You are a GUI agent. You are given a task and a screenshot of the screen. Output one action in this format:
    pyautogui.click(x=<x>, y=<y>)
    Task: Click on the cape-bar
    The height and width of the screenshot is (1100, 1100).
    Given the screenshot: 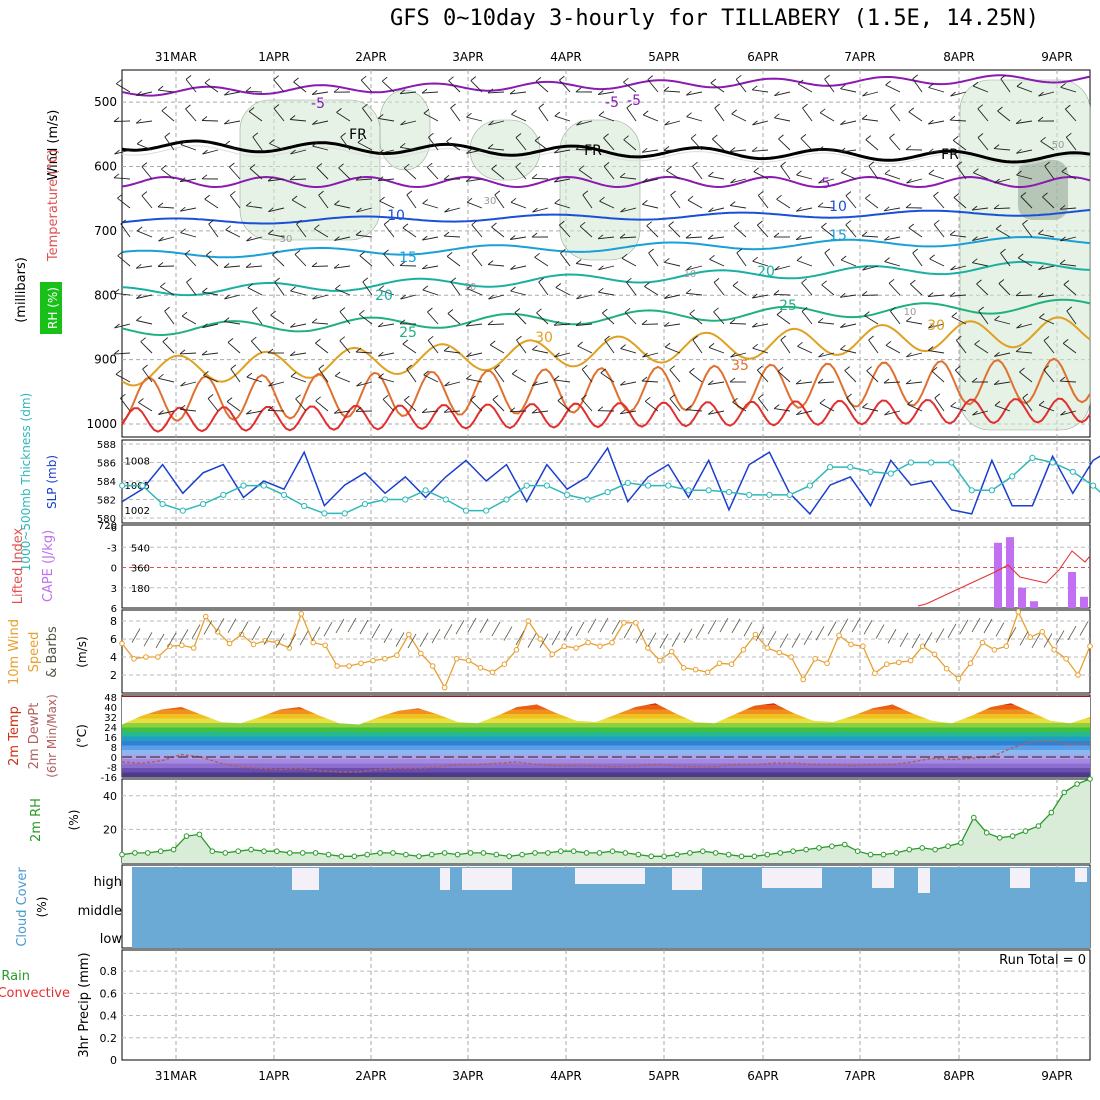 What is the action you would take?
    pyautogui.click(x=1022, y=597)
    